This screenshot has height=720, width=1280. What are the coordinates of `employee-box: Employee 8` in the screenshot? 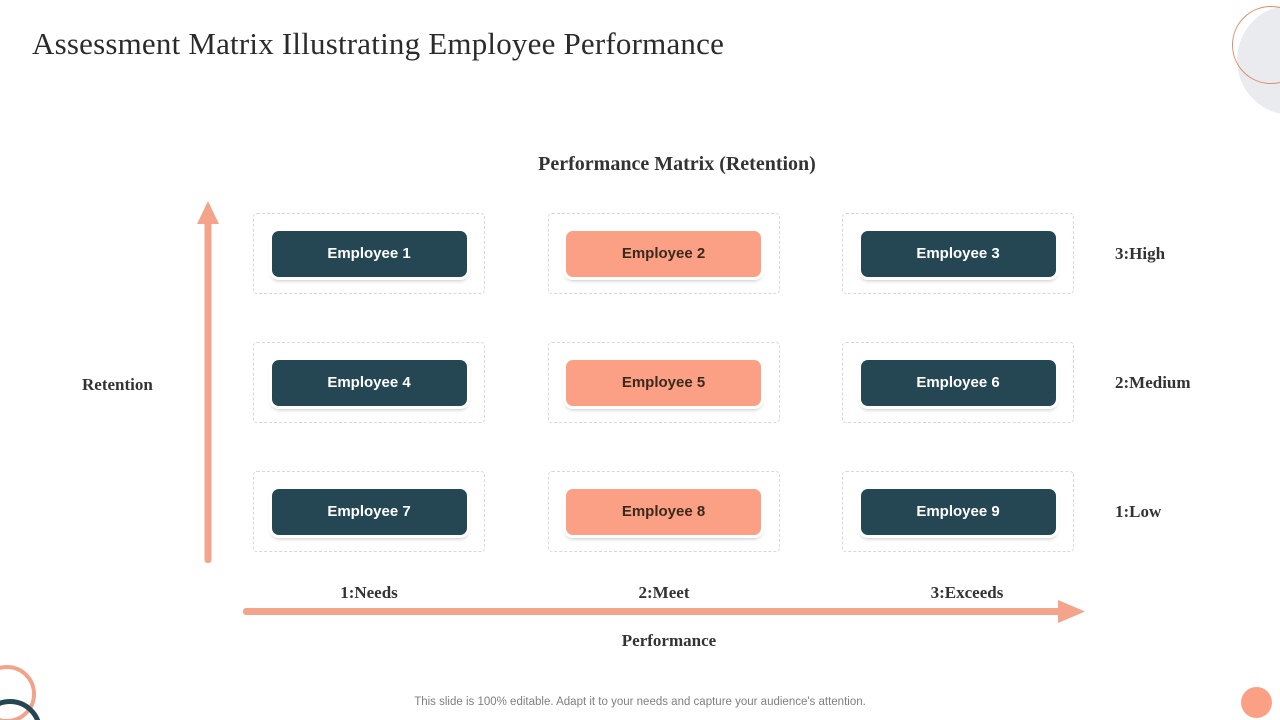 It's located at (663, 511).